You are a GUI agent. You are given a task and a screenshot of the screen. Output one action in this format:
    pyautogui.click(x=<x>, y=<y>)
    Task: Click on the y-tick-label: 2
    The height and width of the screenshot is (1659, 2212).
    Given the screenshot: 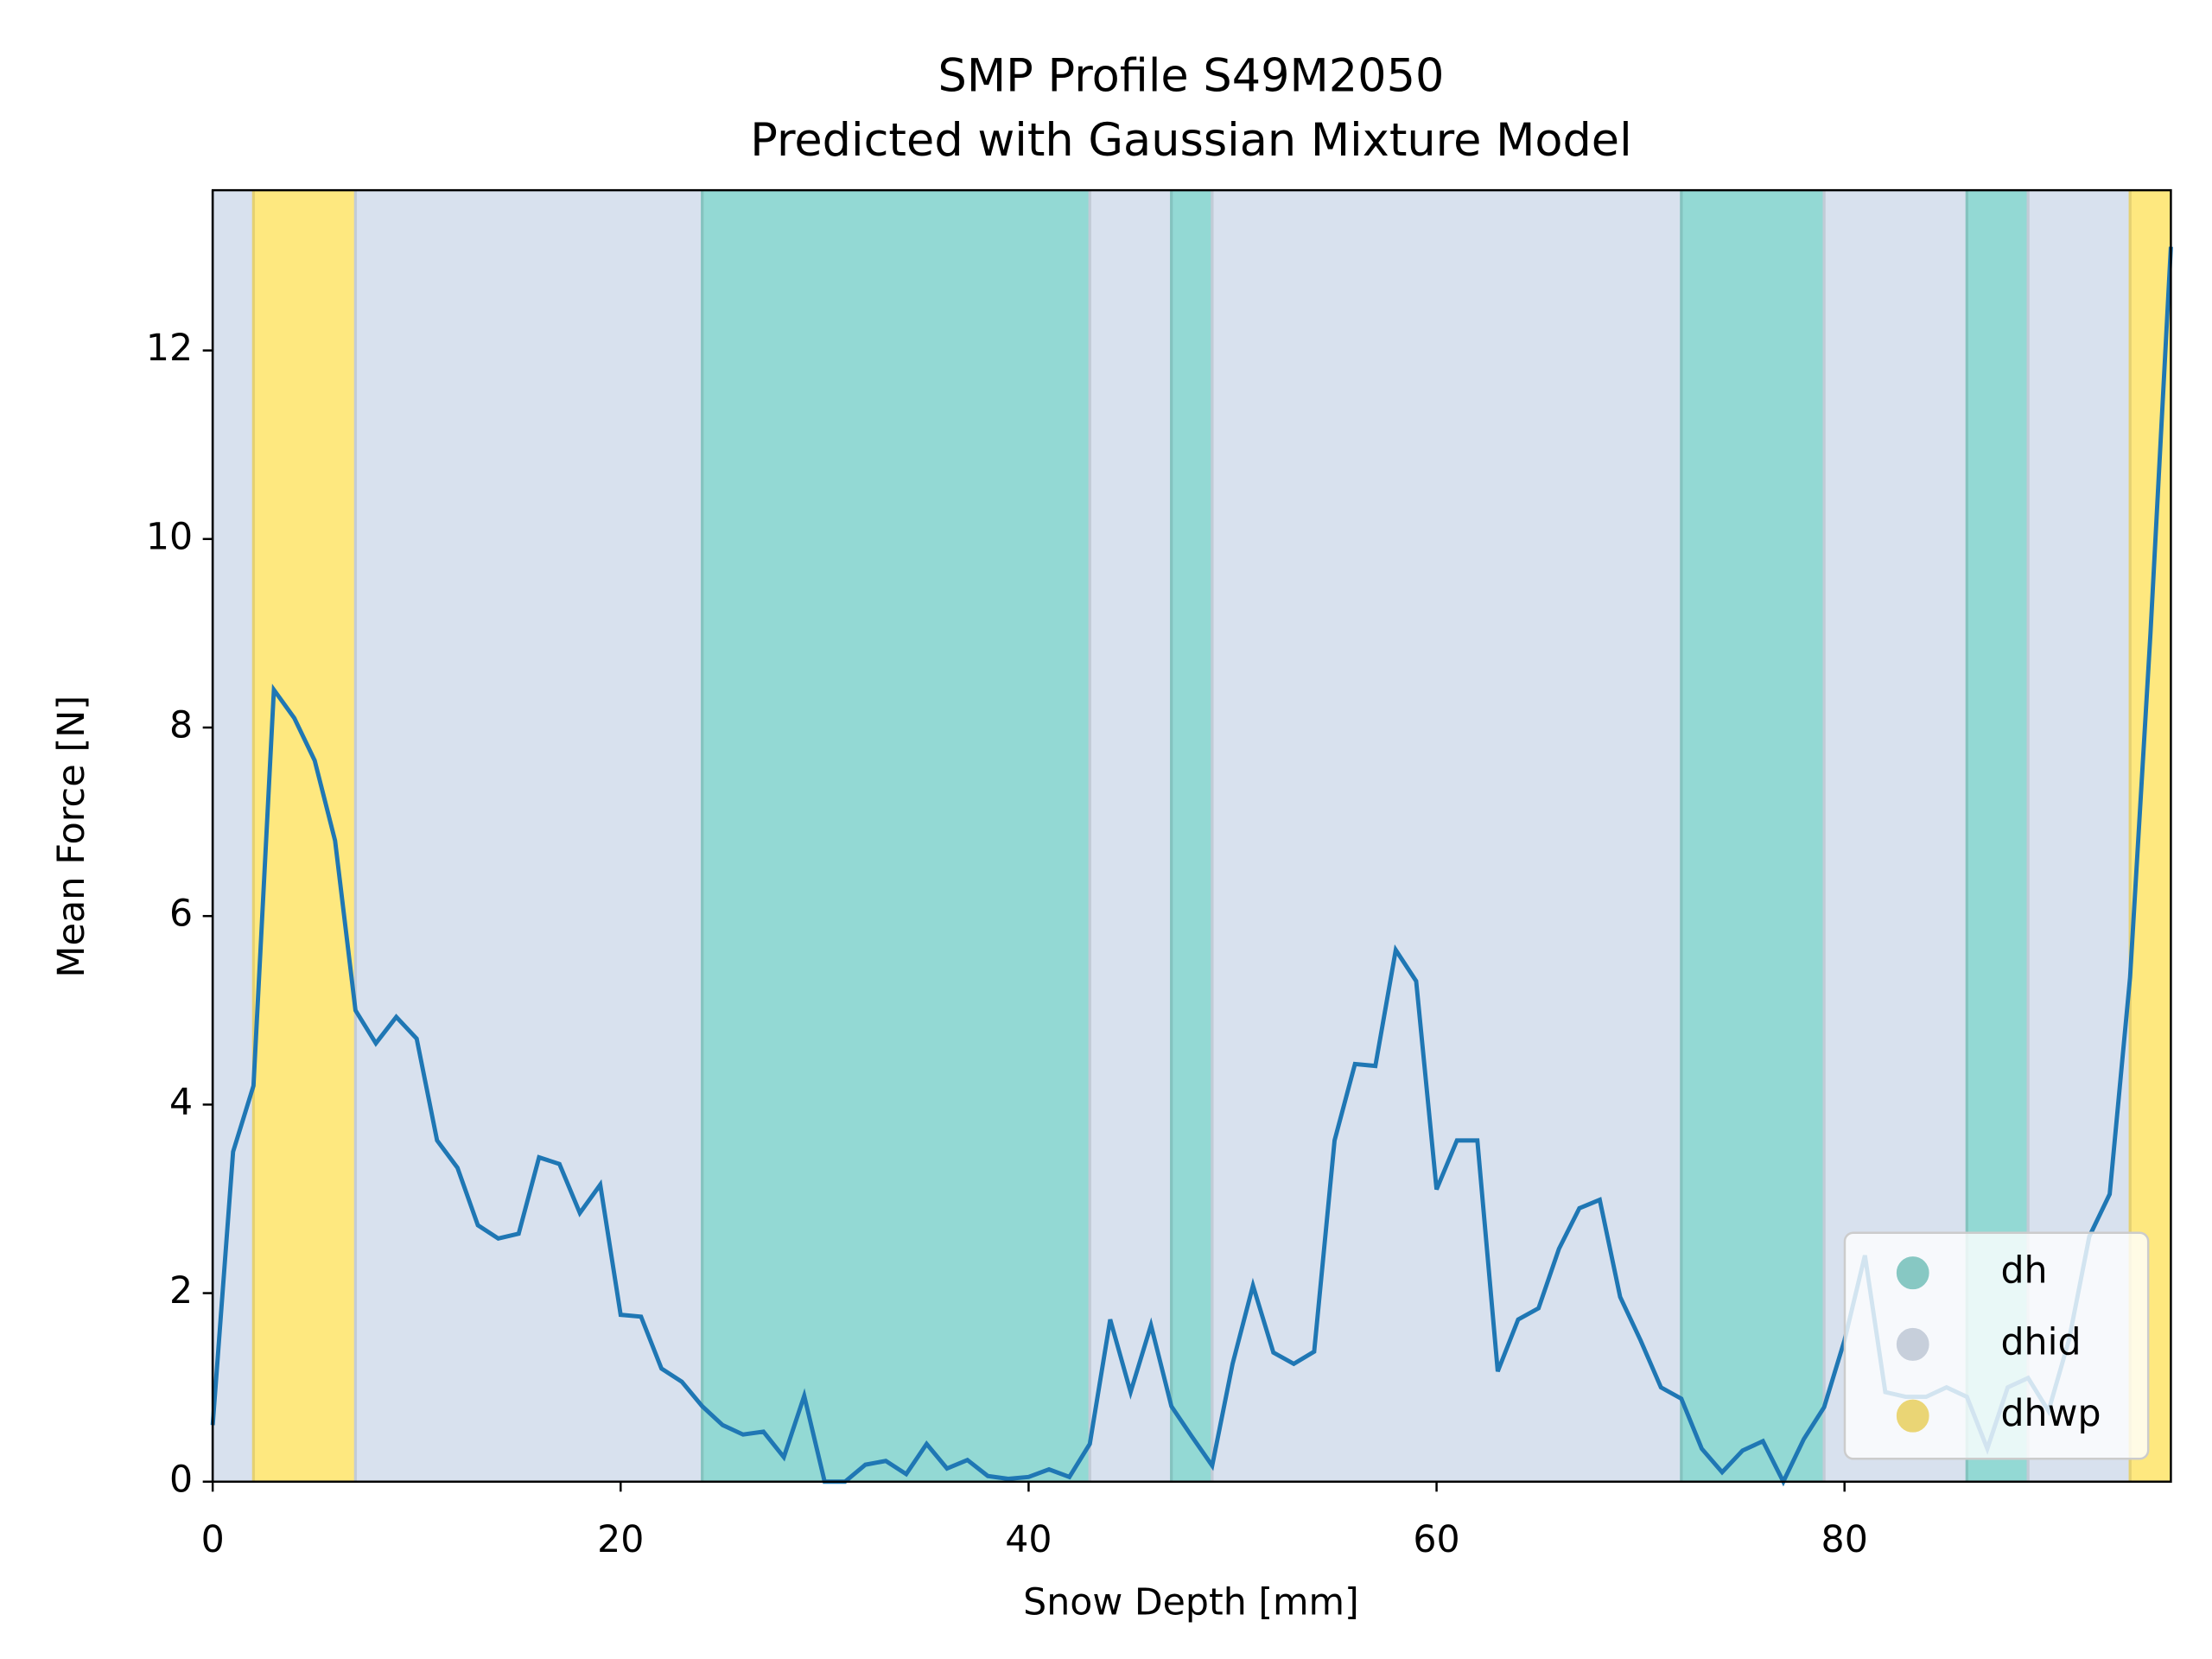 What is the action you would take?
    pyautogui.click(x=181, y=1291)
    